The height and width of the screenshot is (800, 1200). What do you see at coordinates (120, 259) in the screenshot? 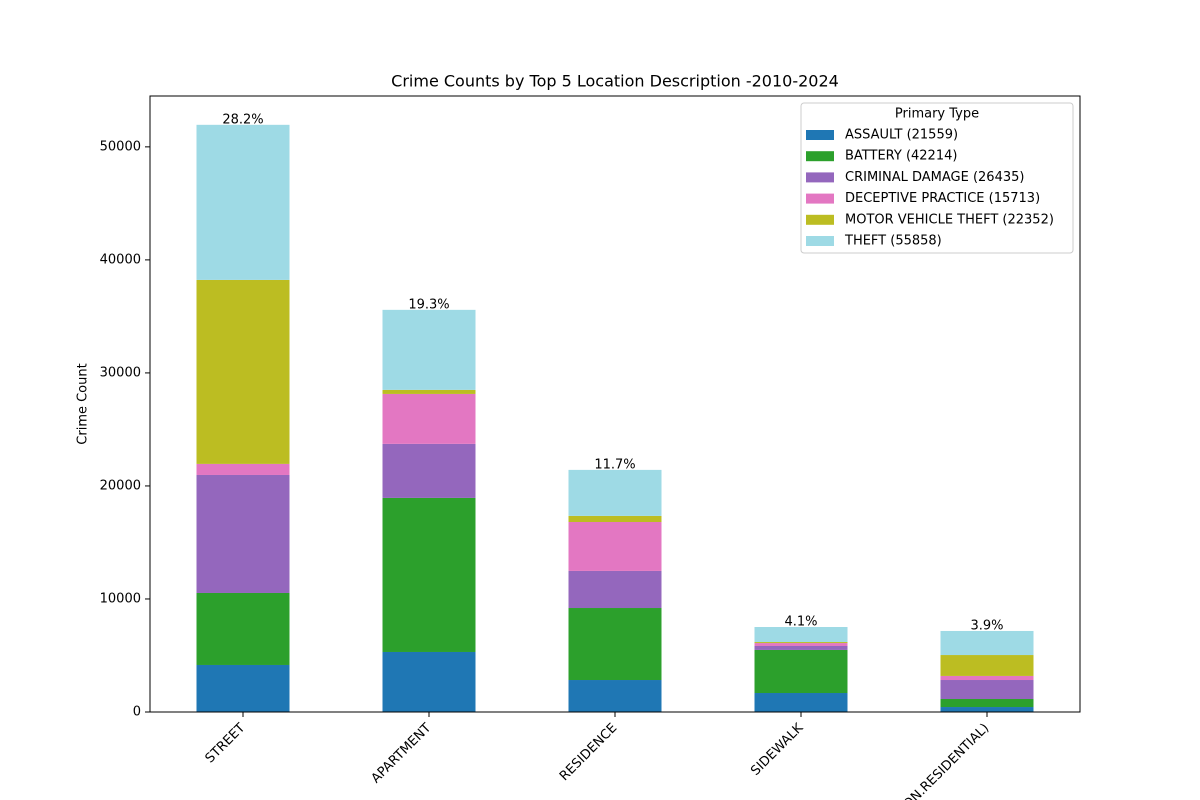
I see `y-tick-label: 40000` at bounding box center [120, 259].